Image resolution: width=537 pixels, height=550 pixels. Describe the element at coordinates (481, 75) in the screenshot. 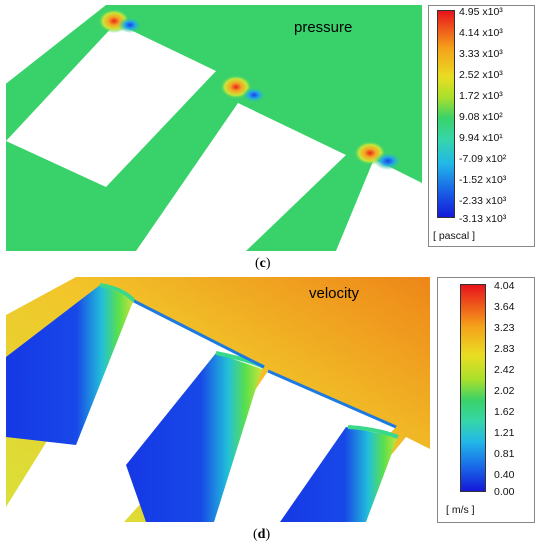

I see `legend-tick: 2.52 x10³` at that location.